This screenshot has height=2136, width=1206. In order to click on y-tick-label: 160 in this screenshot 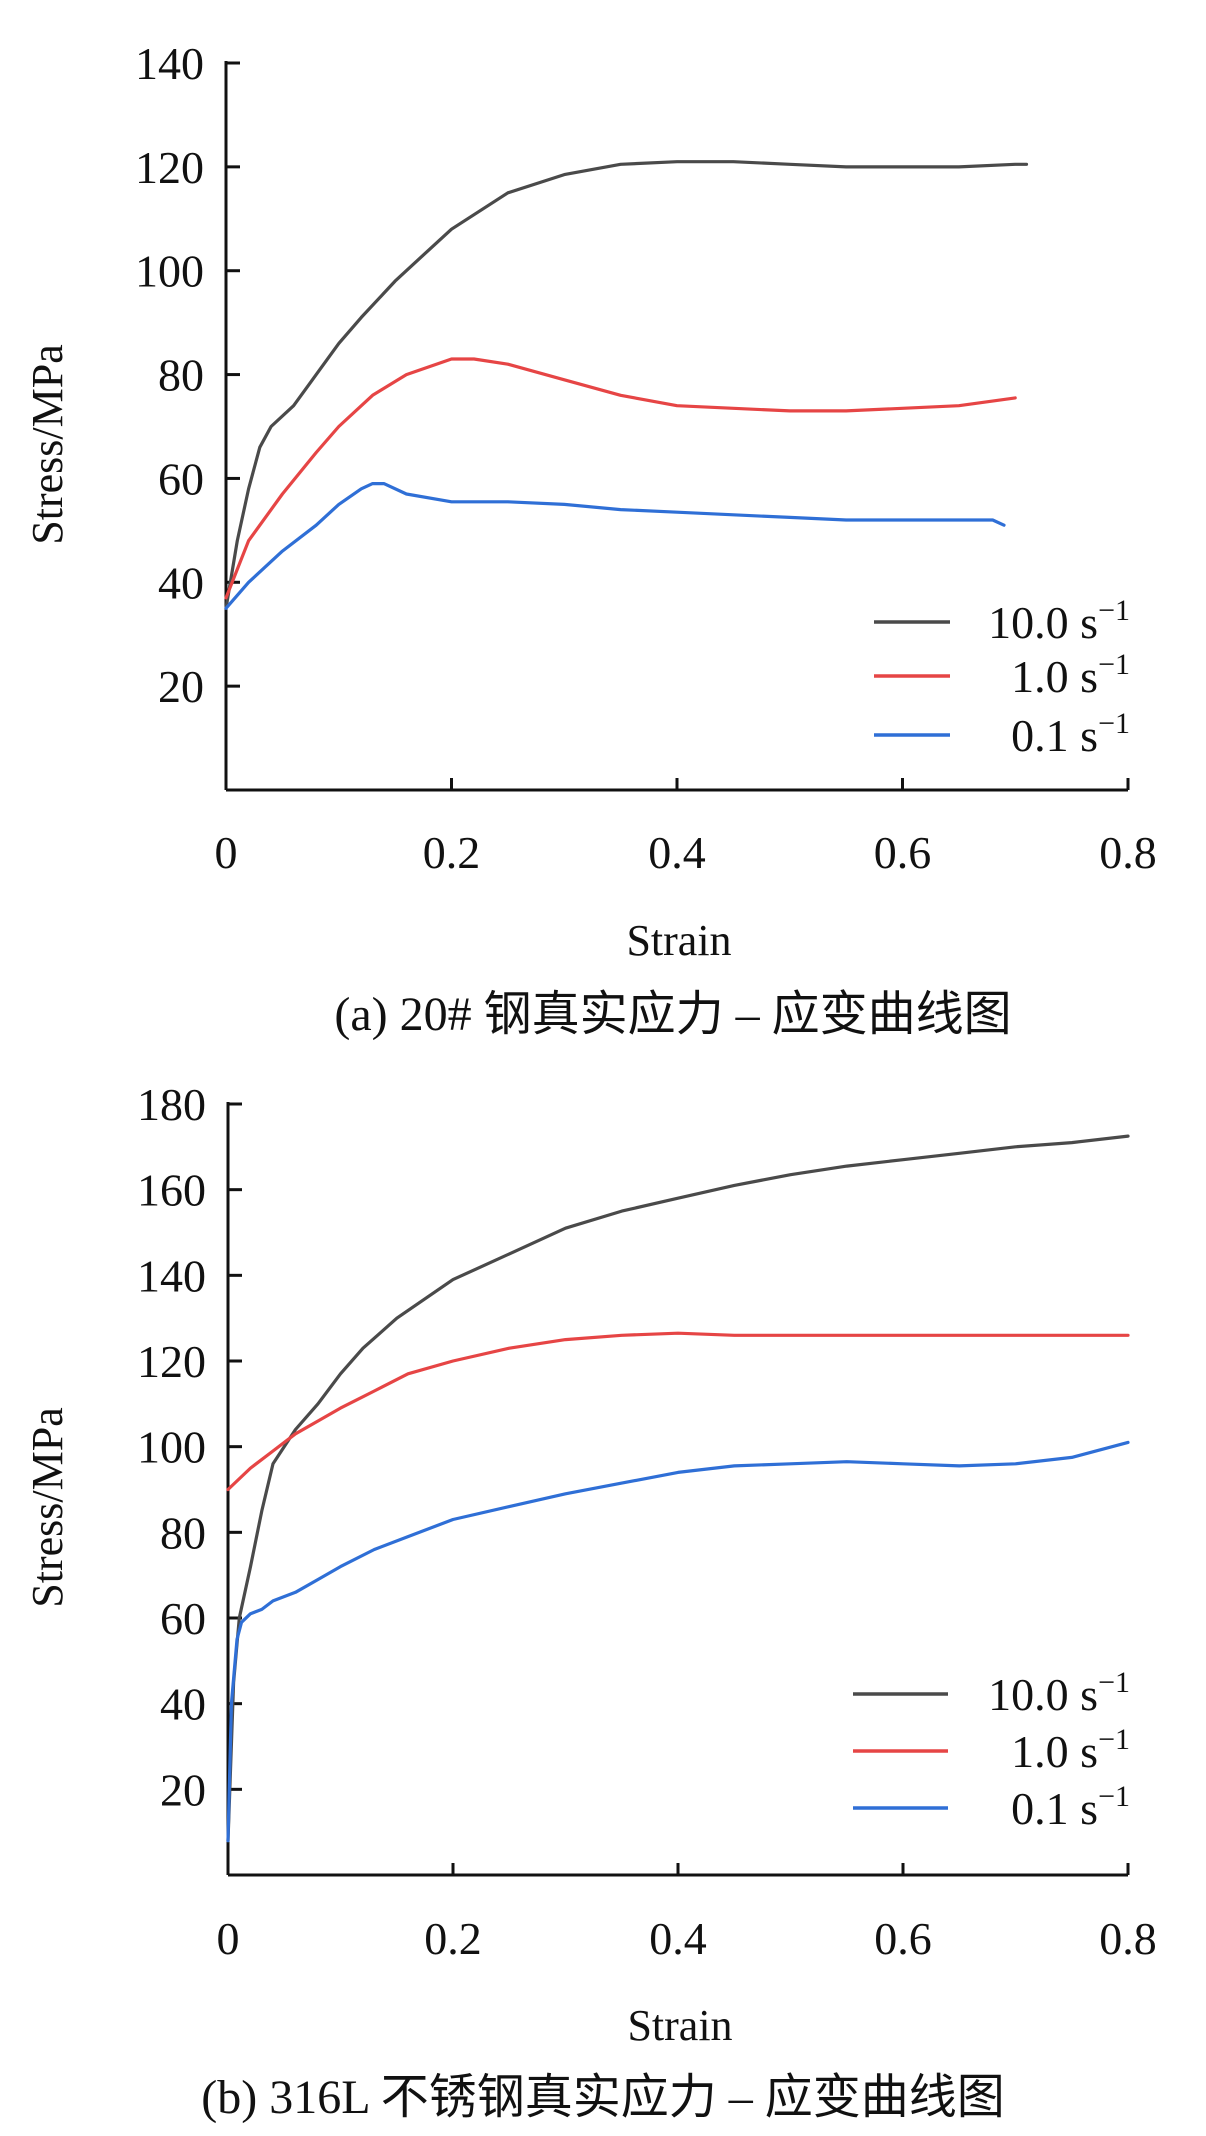, I will do `click(171, 1190)`.